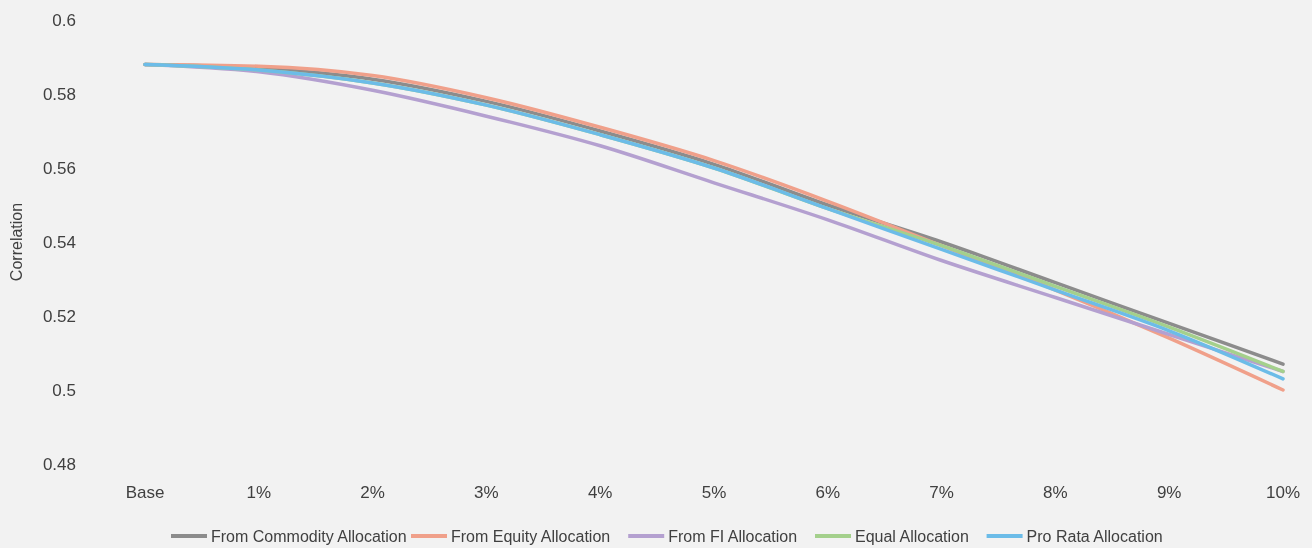 This screenshot has width=1312, height=548. I want to click on x-tick-label: 9%, so click(1169, 492).